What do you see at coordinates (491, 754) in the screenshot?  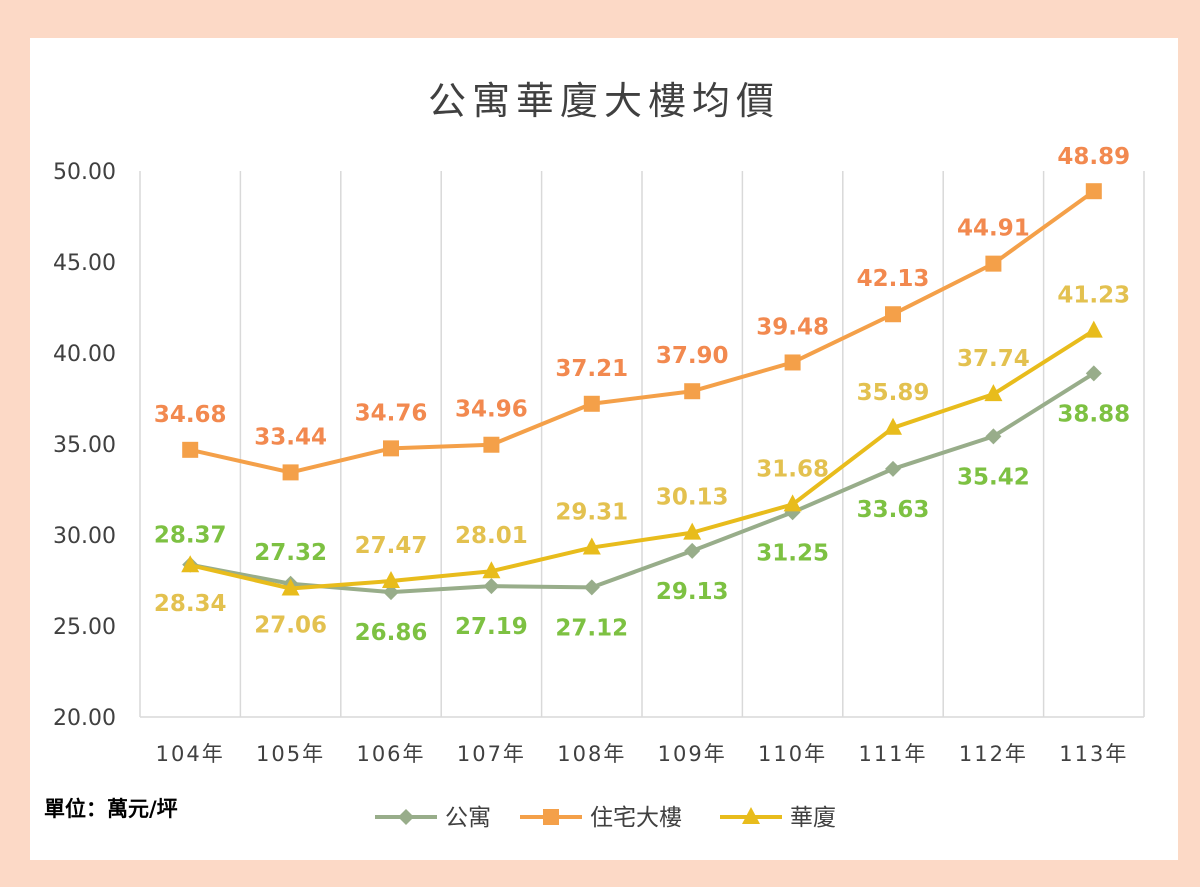 I see `x-tick-label: 107年` at bounding box center [491, 754].